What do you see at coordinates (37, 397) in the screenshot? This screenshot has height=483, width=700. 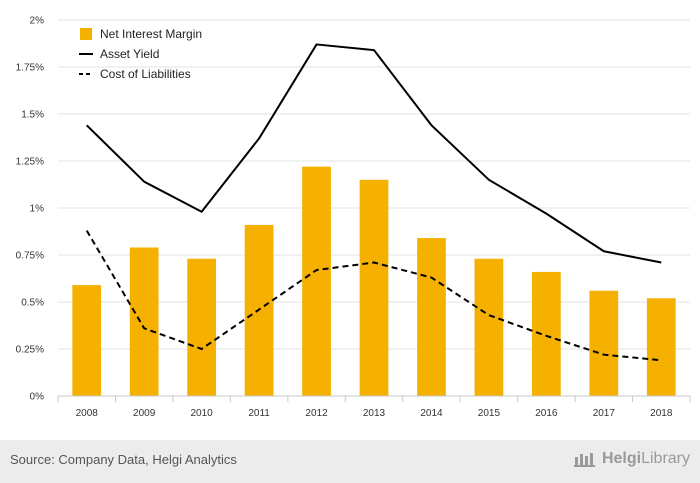 I see `y-tick-label: 0%` at bounding box center [37, 397].